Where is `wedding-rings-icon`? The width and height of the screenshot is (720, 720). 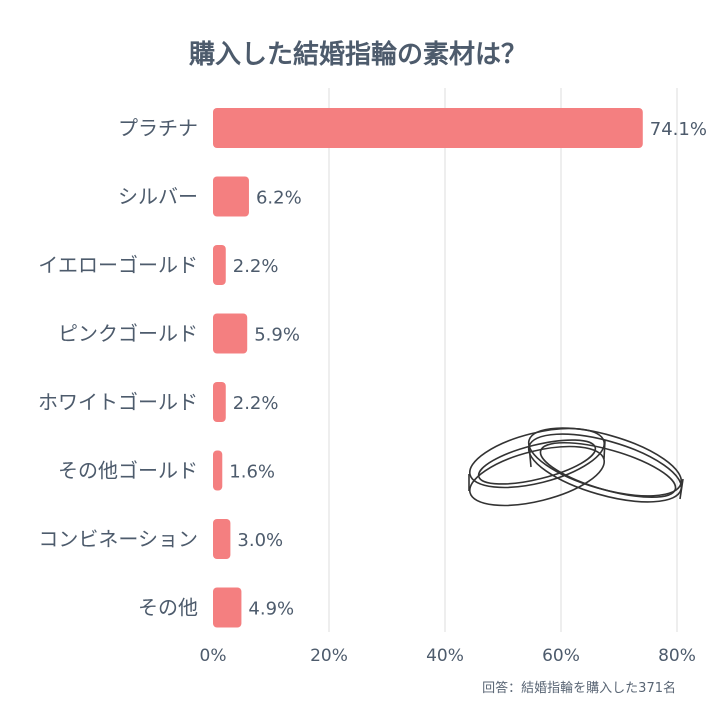 wedding-rings-icon is located at coordinates (576, 467).